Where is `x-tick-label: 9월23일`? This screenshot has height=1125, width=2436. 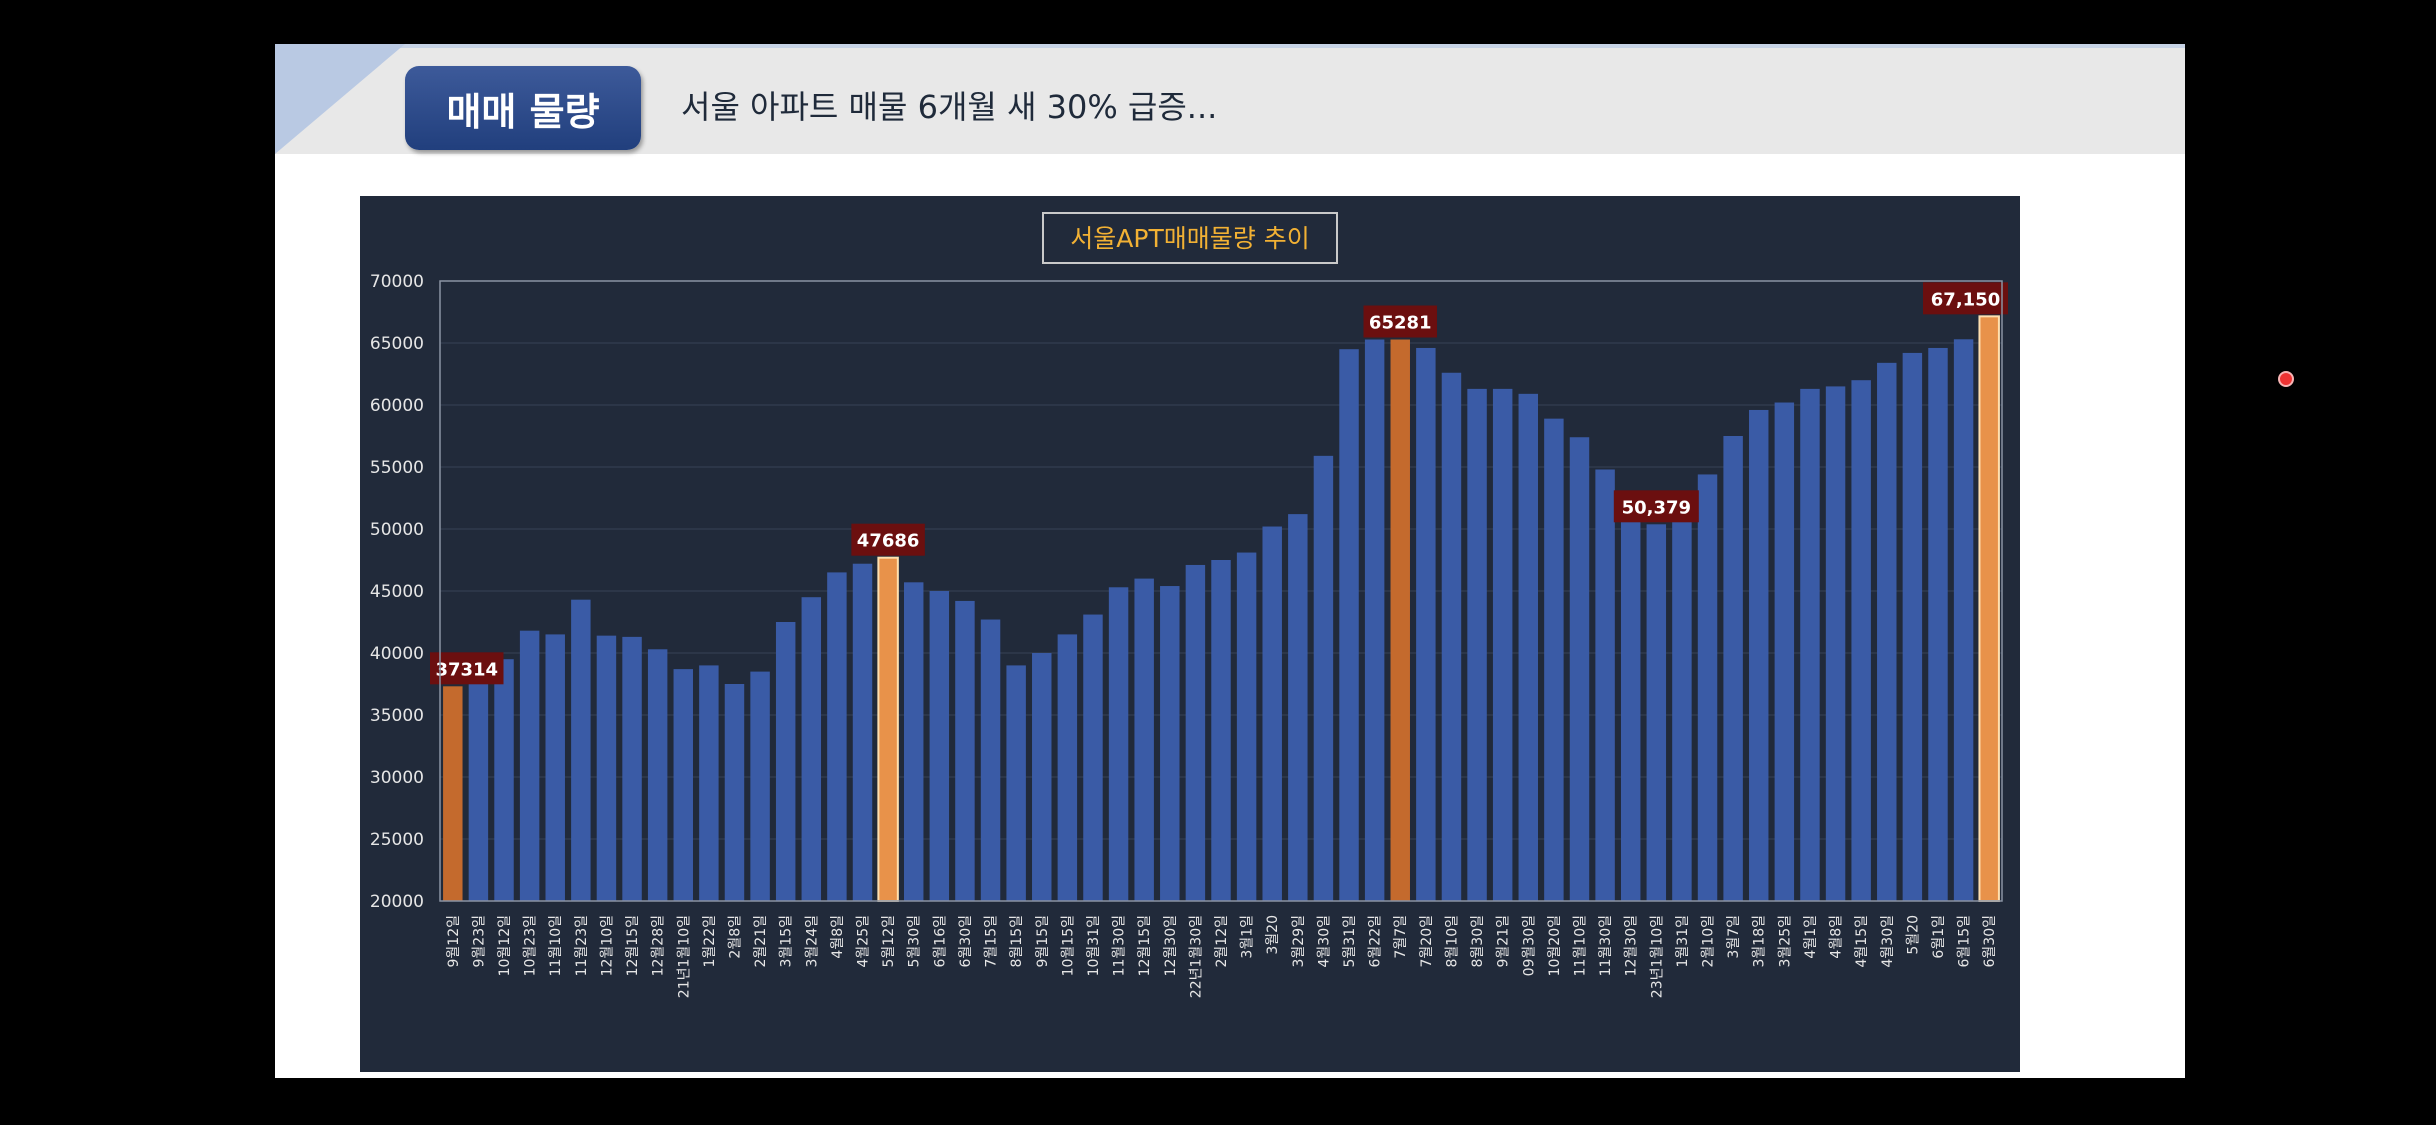
x-tick-label: 9월23일 is located at coordinates (479, 941).